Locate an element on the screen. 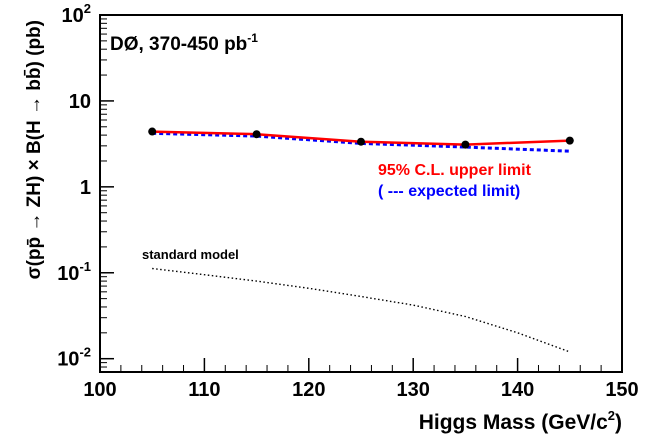  x-tick-label: 150 is located at coordinates (621, 390).